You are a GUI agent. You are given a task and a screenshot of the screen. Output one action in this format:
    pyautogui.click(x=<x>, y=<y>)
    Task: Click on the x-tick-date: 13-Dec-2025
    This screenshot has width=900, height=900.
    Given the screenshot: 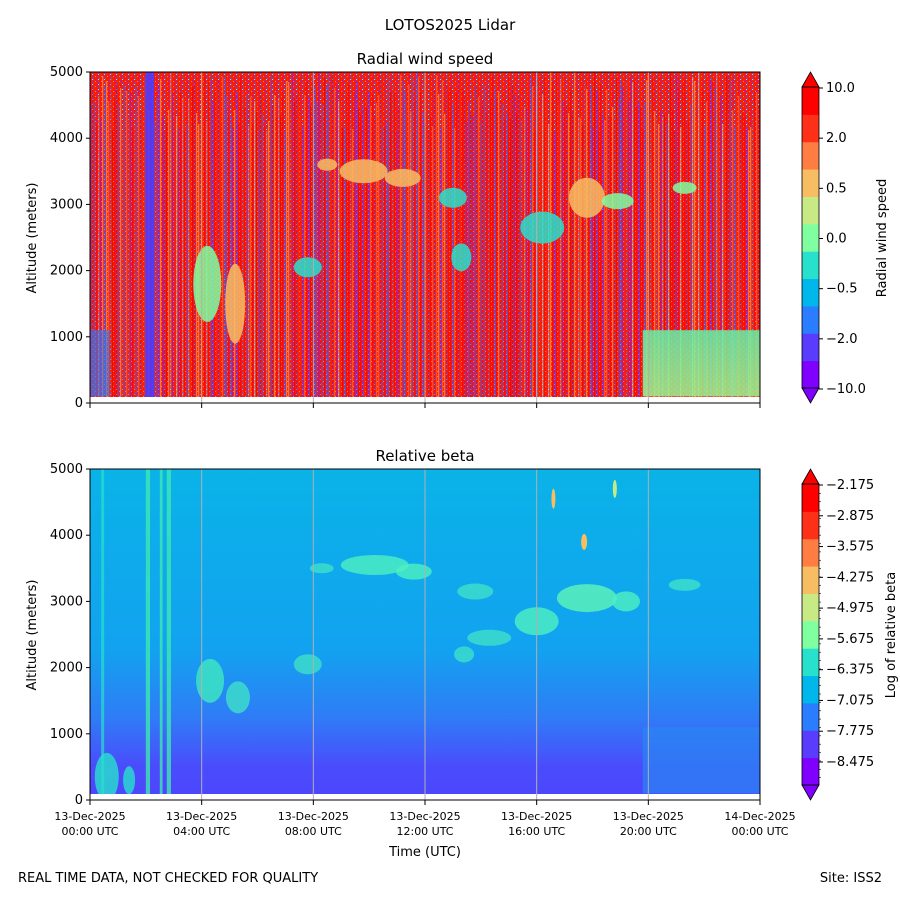 What is the action you would take?
    pyautogui.click(x=313, y=816)
    